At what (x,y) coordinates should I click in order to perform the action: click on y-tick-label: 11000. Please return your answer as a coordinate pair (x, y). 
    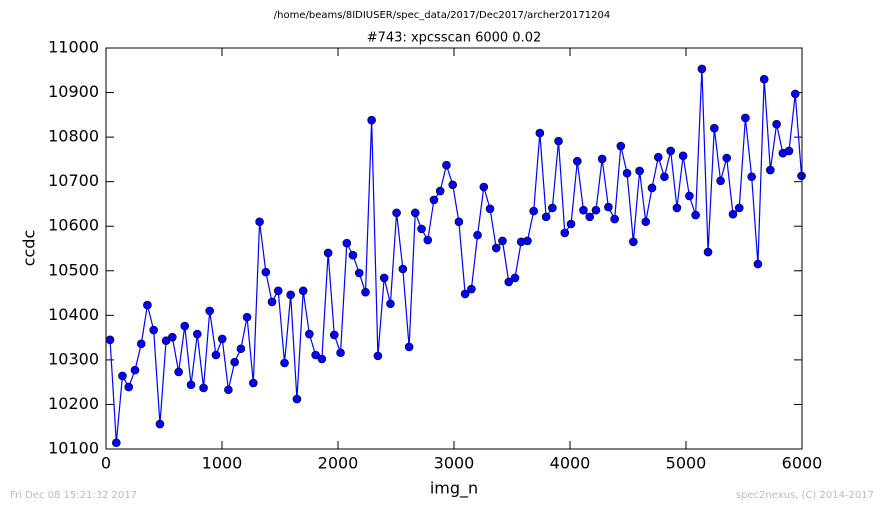
    Looking at the image, I should click on (73, 47).